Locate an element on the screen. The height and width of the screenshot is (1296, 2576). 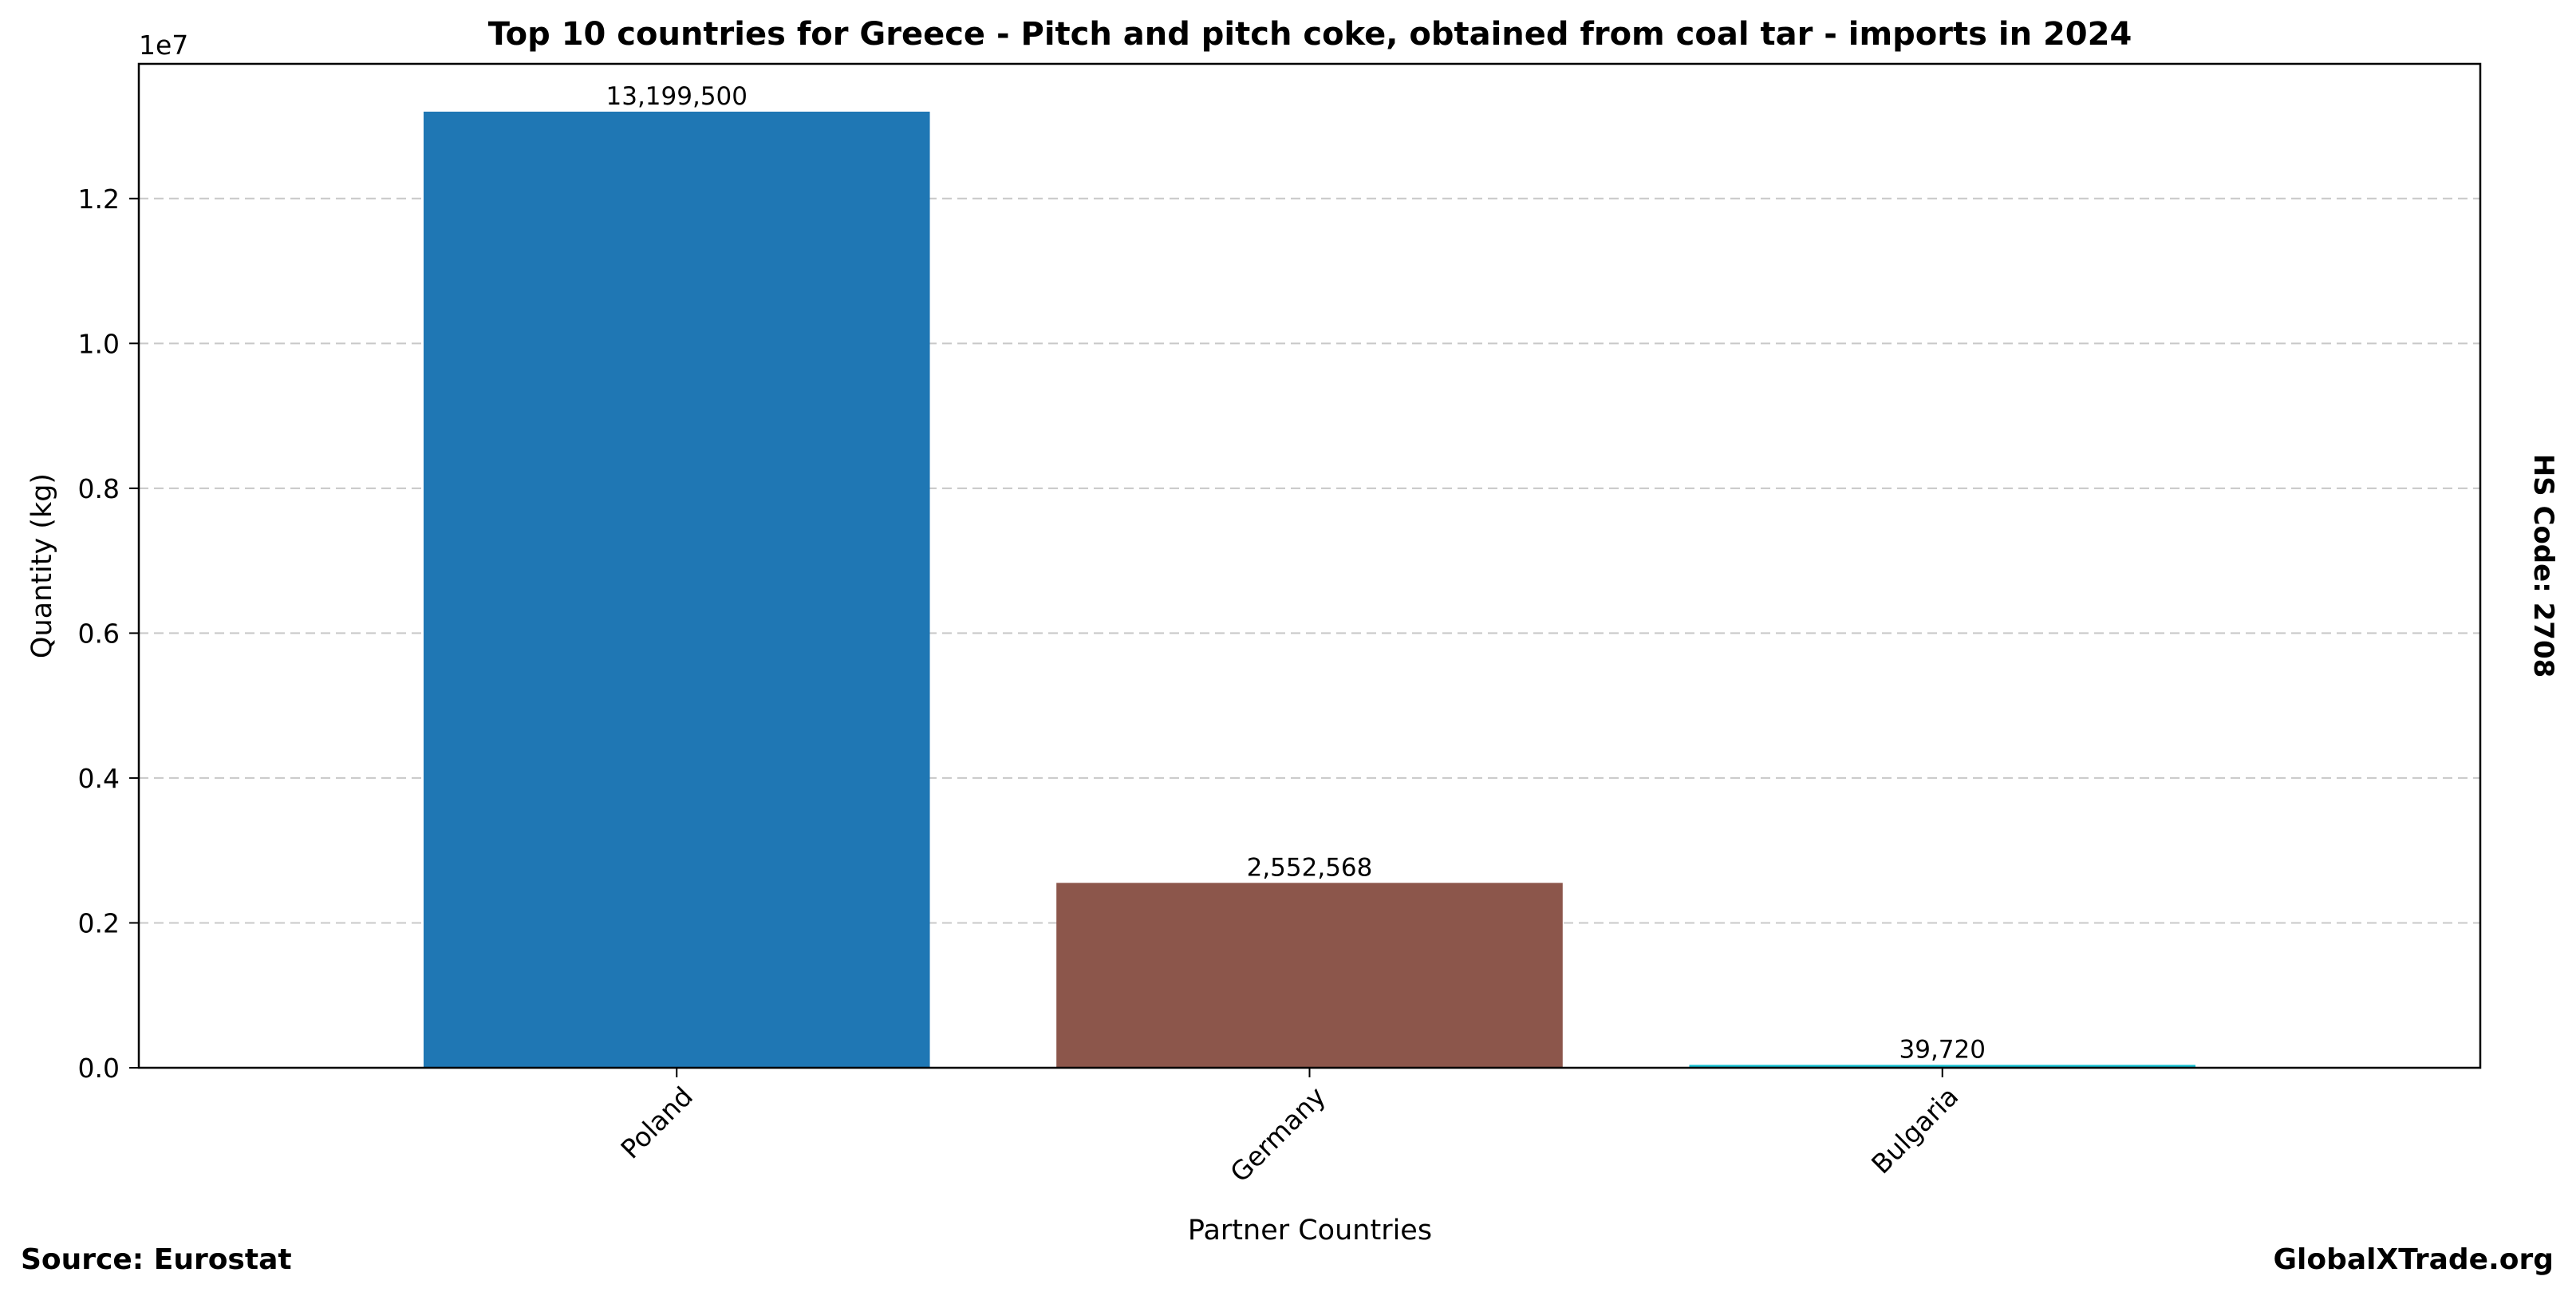
y-tick-label: 0.4 is located at coordinates (99, 779).